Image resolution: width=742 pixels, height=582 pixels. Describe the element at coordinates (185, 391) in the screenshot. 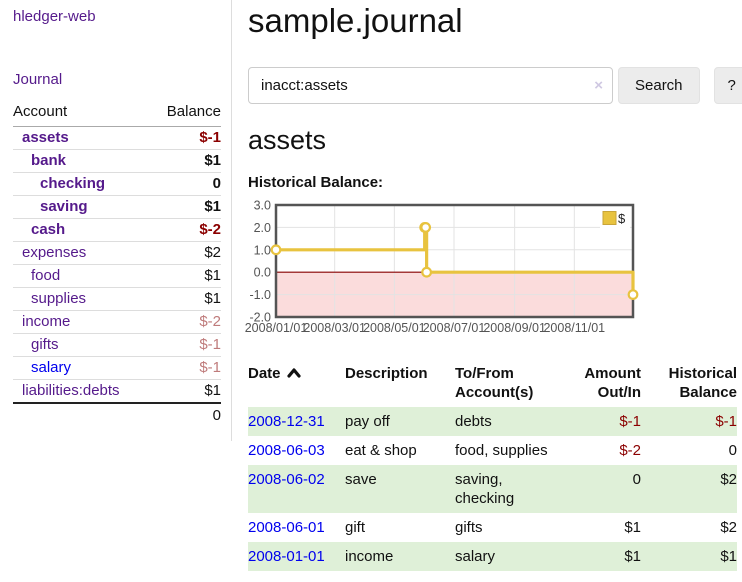

I see `account-balance-liabilities-debts: $1` at that location.